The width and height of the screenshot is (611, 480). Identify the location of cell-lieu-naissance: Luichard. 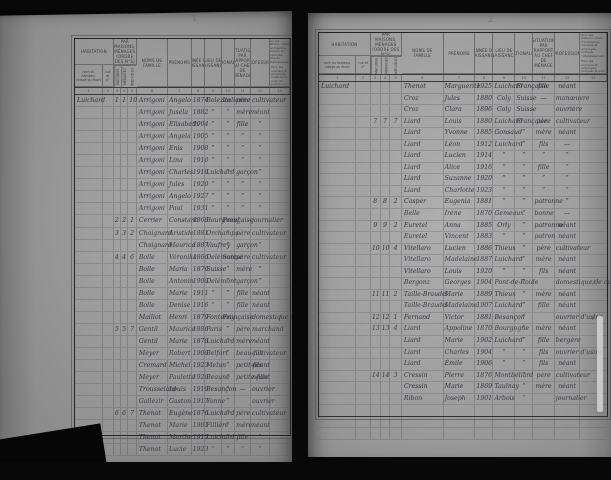
(508, 260).